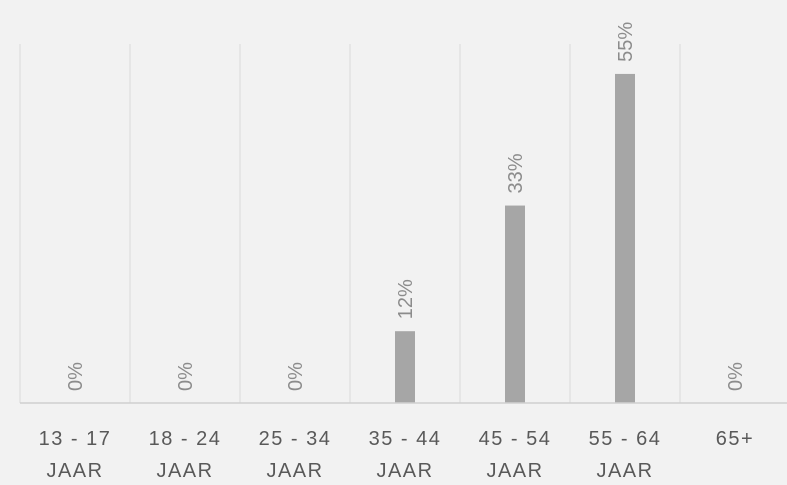 The height and width of the screenshot is (485, 787). I want to click on data-label-6: 0%, so click(736, 376).